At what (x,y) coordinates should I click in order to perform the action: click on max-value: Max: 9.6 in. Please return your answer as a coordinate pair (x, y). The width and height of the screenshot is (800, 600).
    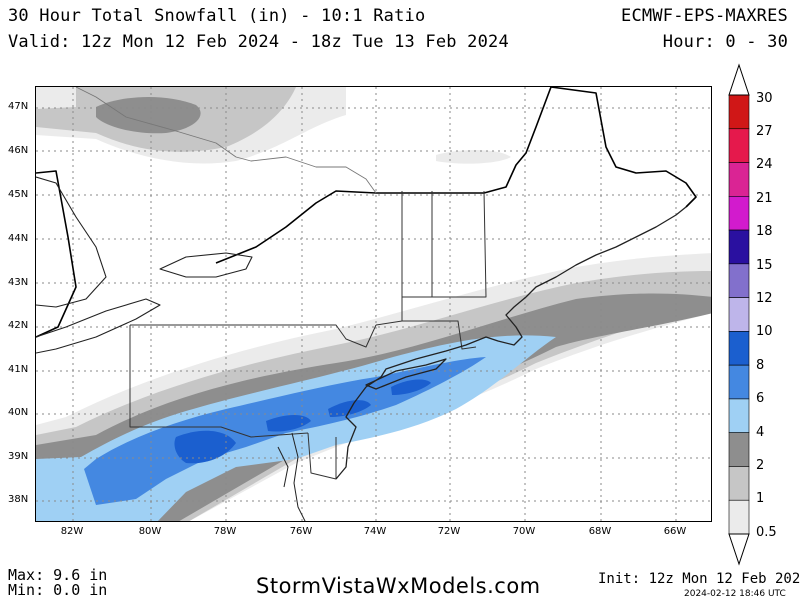
    Looking at the image, I should click on (58, 575).